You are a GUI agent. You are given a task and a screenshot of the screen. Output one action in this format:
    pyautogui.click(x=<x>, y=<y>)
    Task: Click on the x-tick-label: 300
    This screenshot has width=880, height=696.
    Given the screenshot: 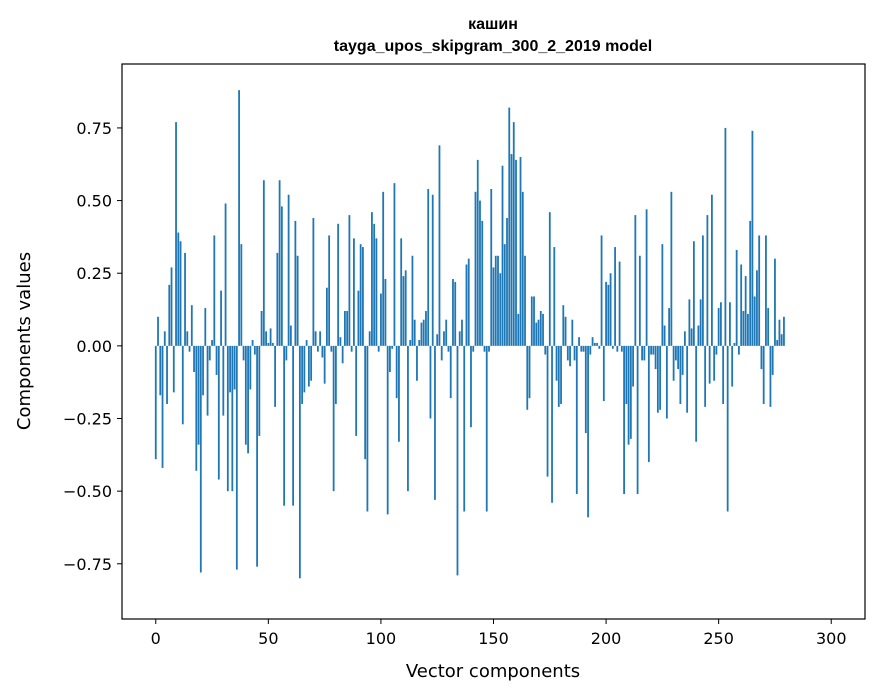 What is the action you would take?
    pyautogui.click(x=831, y=638)
    